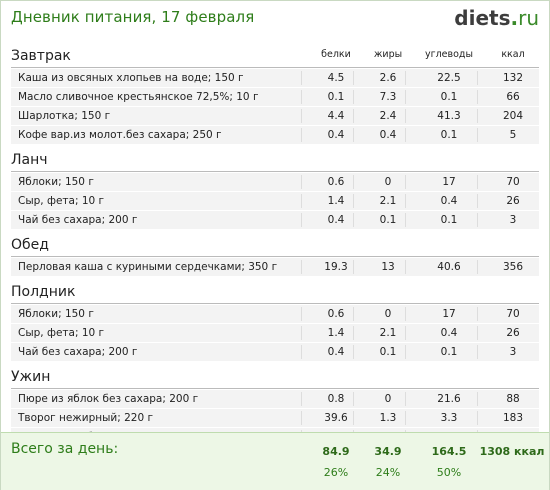  What do you see at coordinates (275, 293) in the screenshot?
I see `meal-heading: Полдник` at bounding box center [275, 293].